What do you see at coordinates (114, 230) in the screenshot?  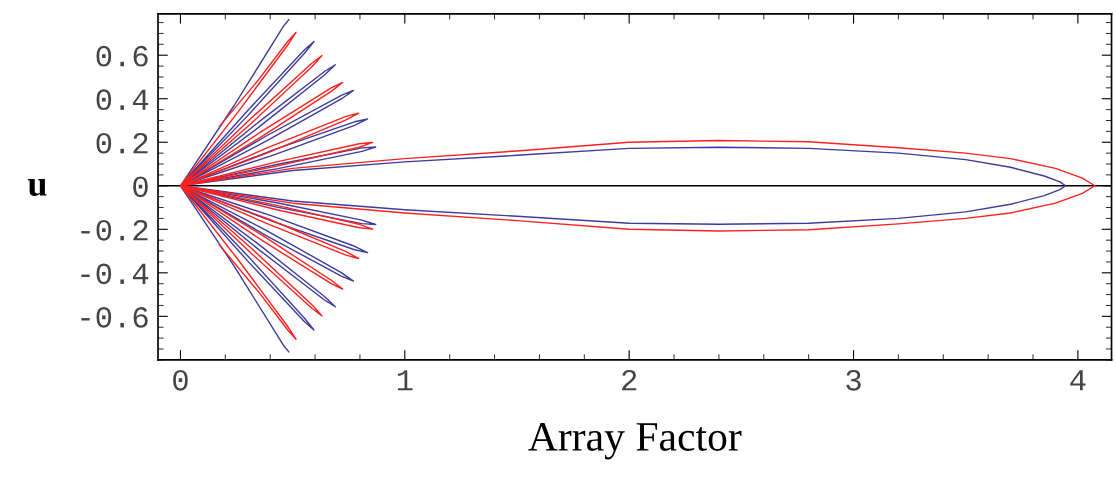 I see `y-tick-label: -0.2` at bounding box center [114, 230].